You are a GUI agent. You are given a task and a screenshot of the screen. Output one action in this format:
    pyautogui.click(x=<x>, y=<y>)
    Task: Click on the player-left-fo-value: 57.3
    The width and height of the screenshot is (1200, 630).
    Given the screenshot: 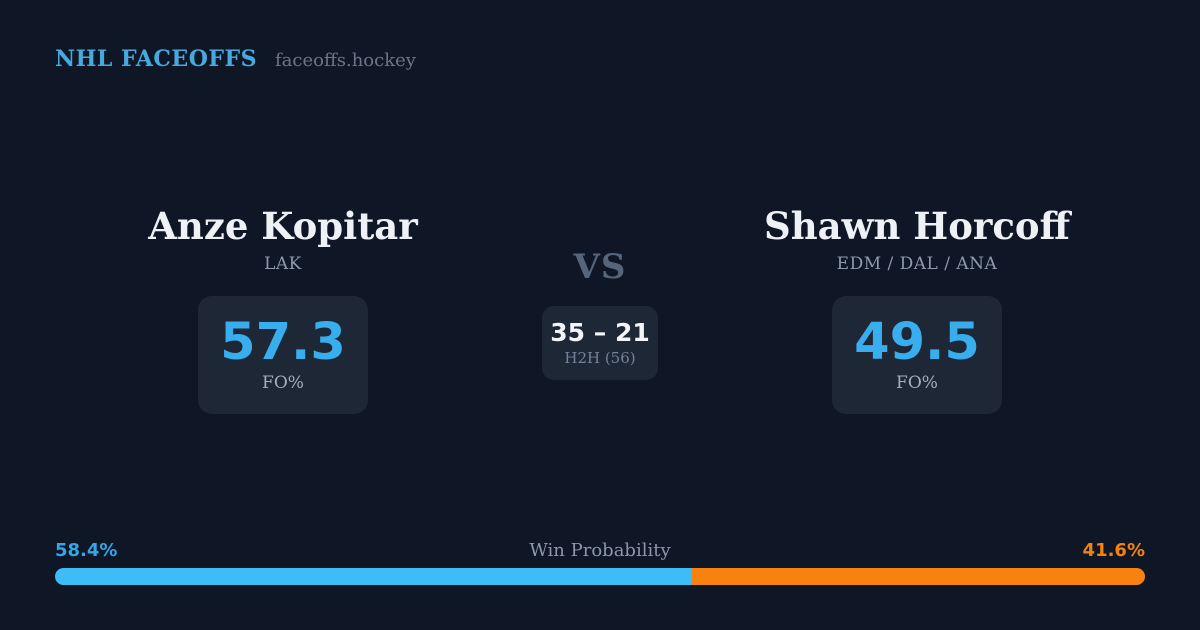 What is the action you would take?
    pyautogui.click(x=283, y=342)
    